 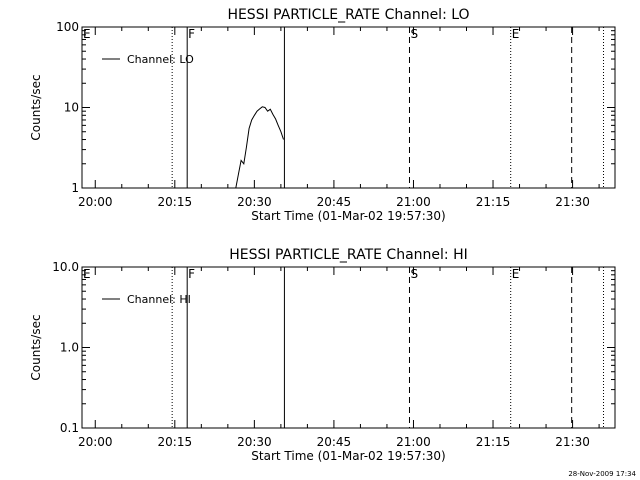 What do you see at coordinates (159, 299) in the screenshot?
I see `legend-entry: Channel: HI` at bounding box center [159, 299].